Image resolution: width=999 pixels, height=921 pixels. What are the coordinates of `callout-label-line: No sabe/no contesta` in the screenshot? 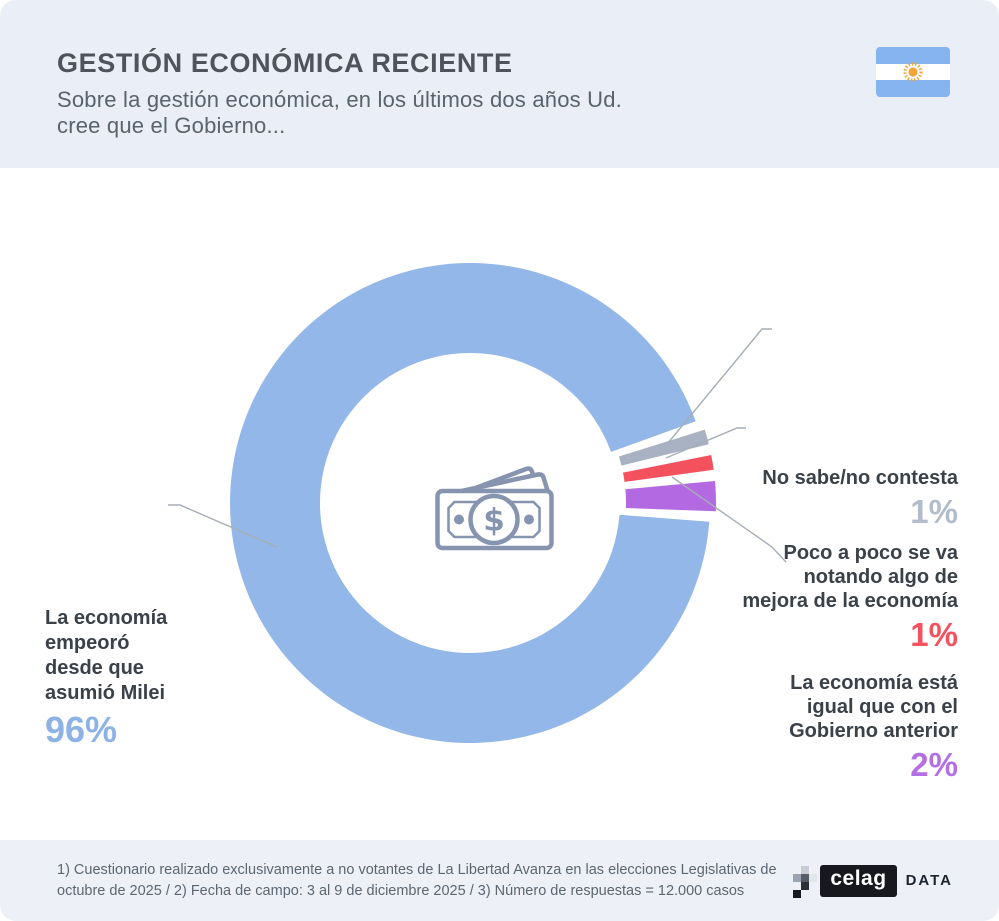 It's located at (860, 478).